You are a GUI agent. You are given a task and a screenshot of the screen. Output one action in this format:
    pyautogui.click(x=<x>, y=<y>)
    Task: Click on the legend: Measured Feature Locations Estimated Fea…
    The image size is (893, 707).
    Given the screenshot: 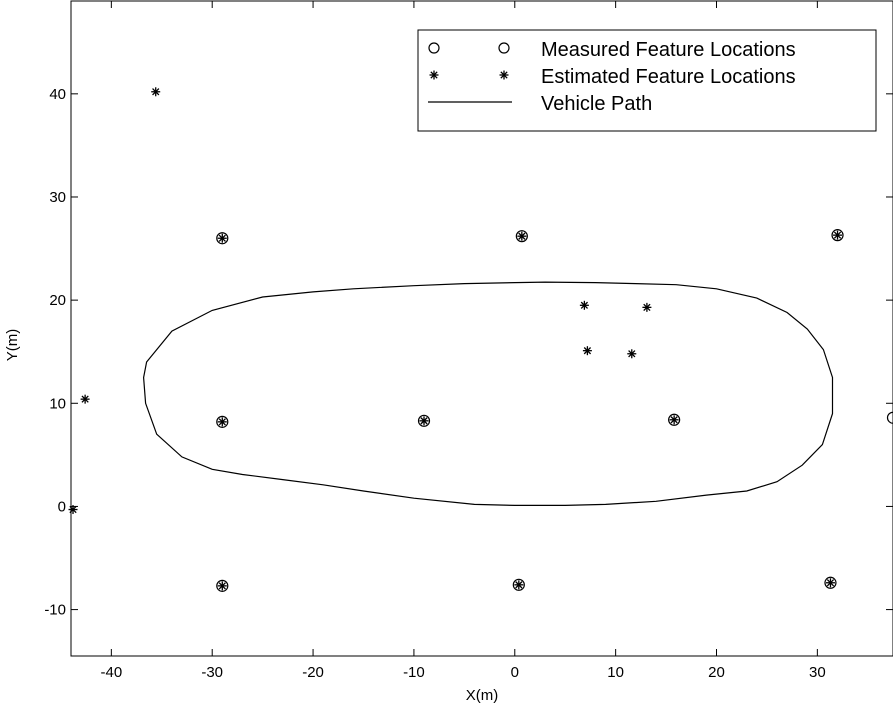 What is the action you would take?
    pyautogui.click(x=647, y=80)
    